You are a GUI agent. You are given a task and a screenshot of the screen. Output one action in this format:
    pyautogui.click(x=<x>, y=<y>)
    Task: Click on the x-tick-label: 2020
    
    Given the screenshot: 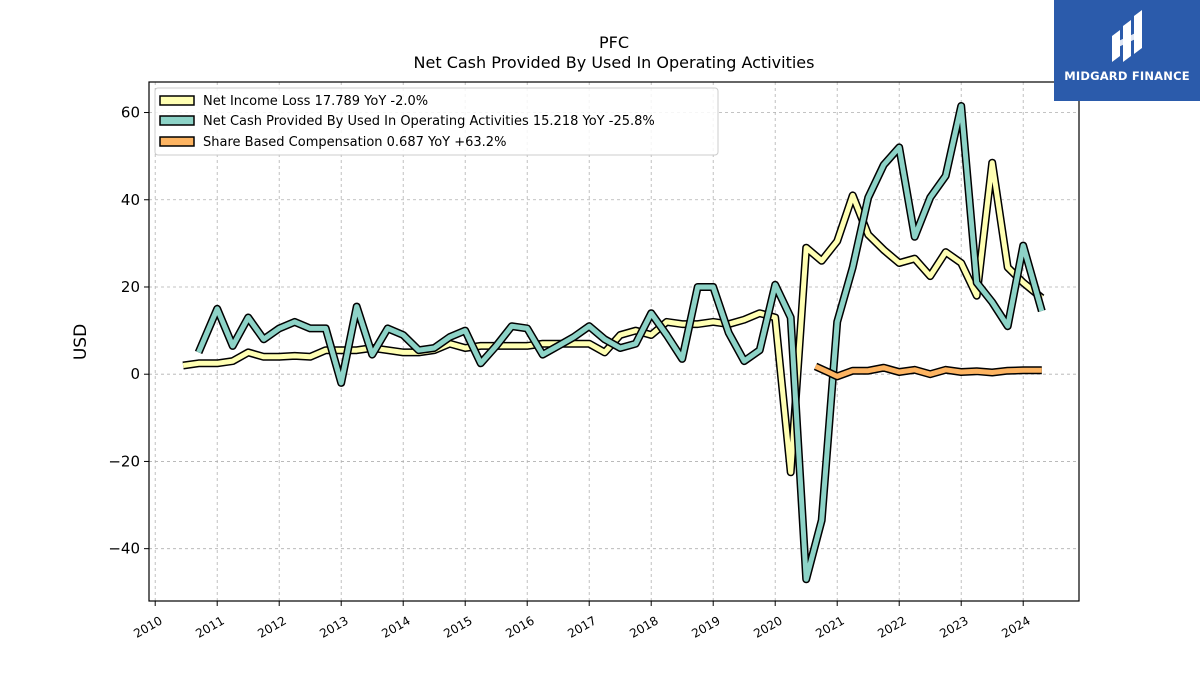 What is the action you would take?
    pyautogui.click(x=767, y=626)
    